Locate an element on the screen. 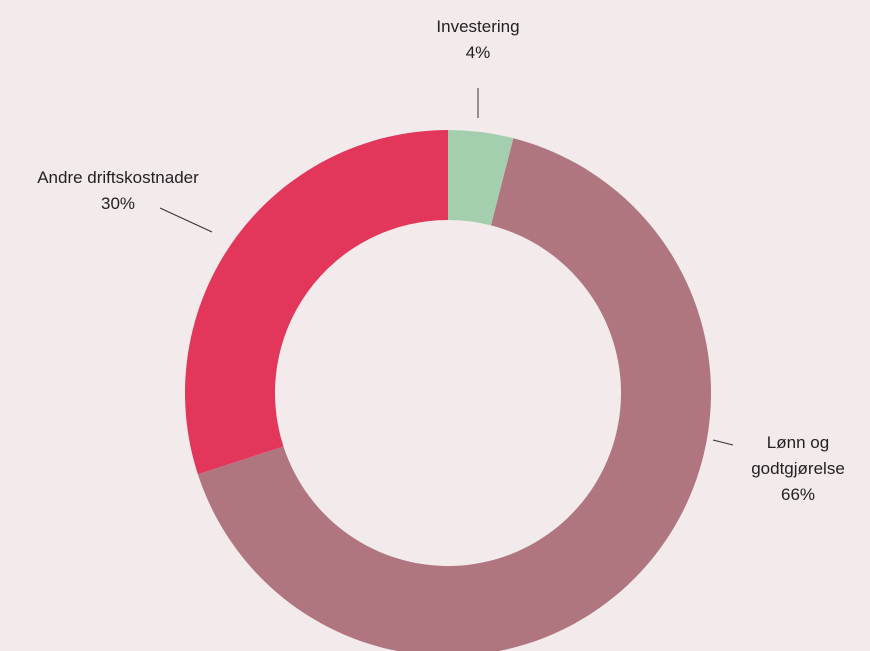 The image size is (870, 651). category-name: Andre driftskostnader is located at coordinates (118, 177).